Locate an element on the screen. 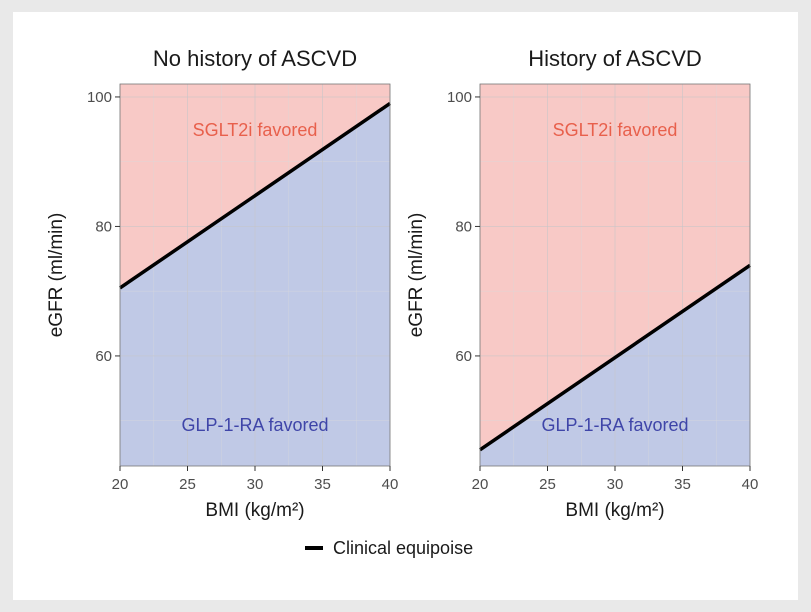 Image resolution: width=811 pixels, height=612 pixels. legend: Clinical equipoise is located at coordinates (389, 548).